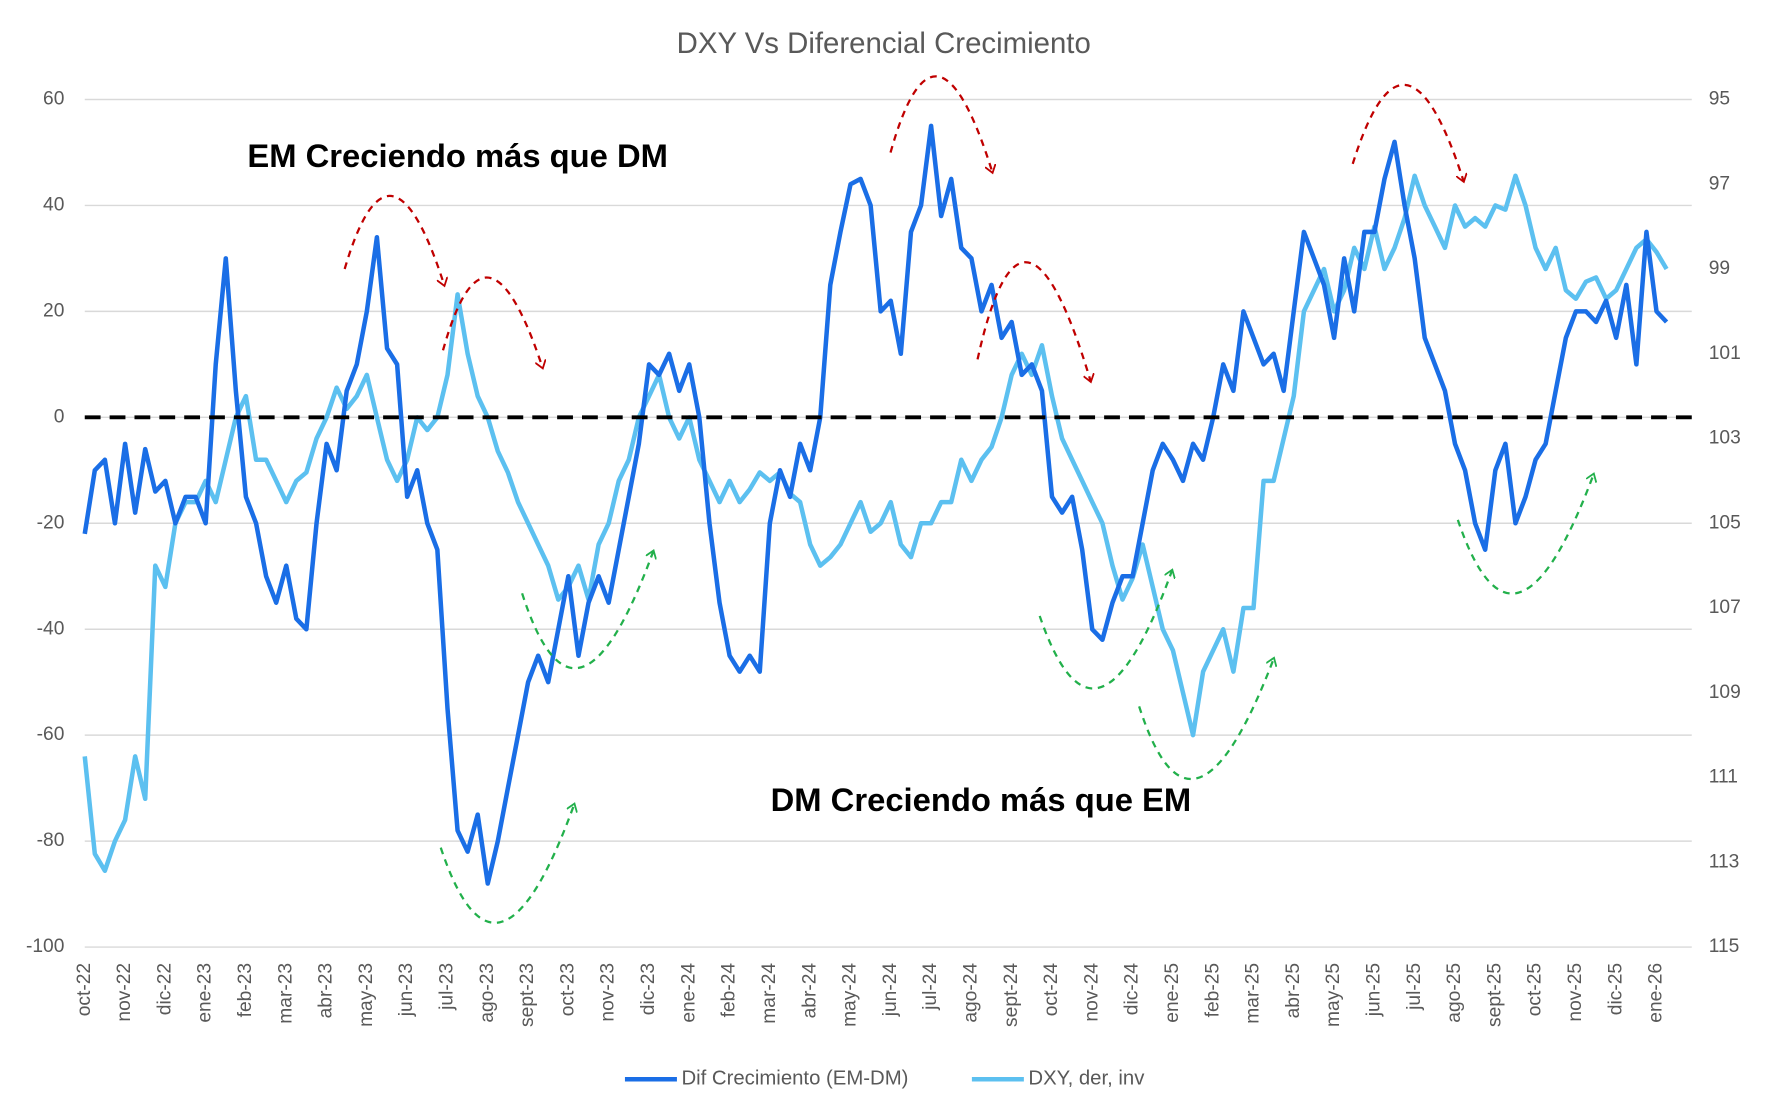 This screenshot has height=1120, width=1772. I want to click on x-tick-label: may-23, so click(366, 995).